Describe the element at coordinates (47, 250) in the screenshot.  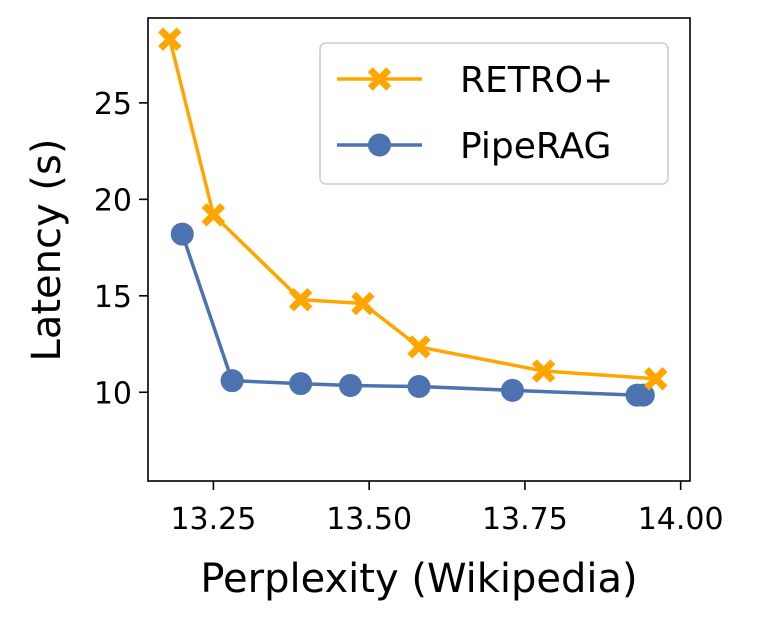
I see `y-axis-label: Latency (s)` at that location.